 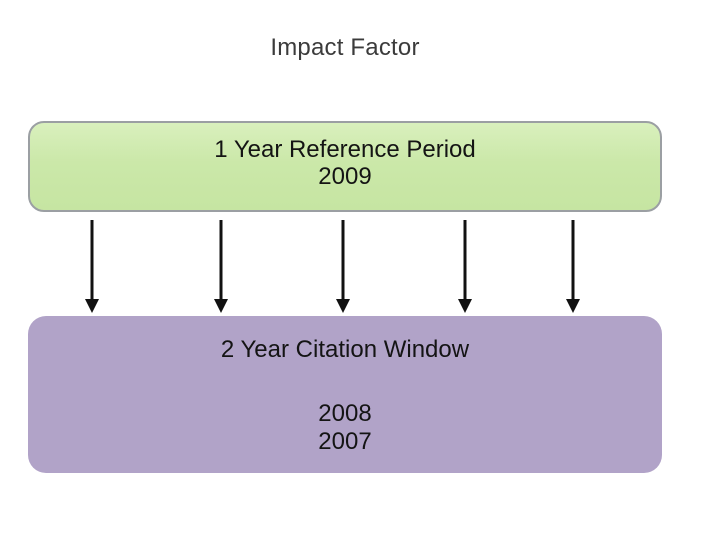 I want to click on reference-period-label: 1 Year Reference Period, so click(x=345, y=149).